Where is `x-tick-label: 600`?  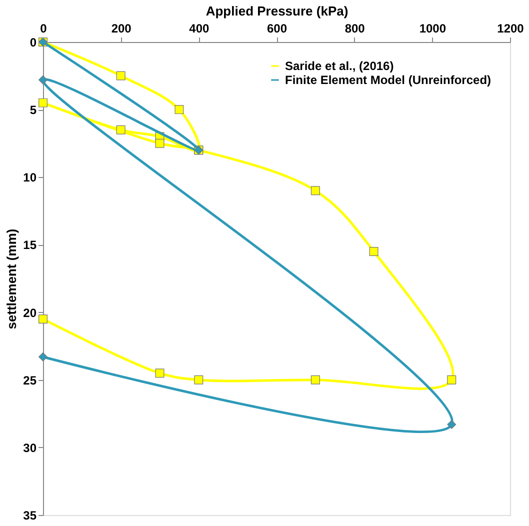
x-tick-label: 600 is located at coordinates (277, 29).